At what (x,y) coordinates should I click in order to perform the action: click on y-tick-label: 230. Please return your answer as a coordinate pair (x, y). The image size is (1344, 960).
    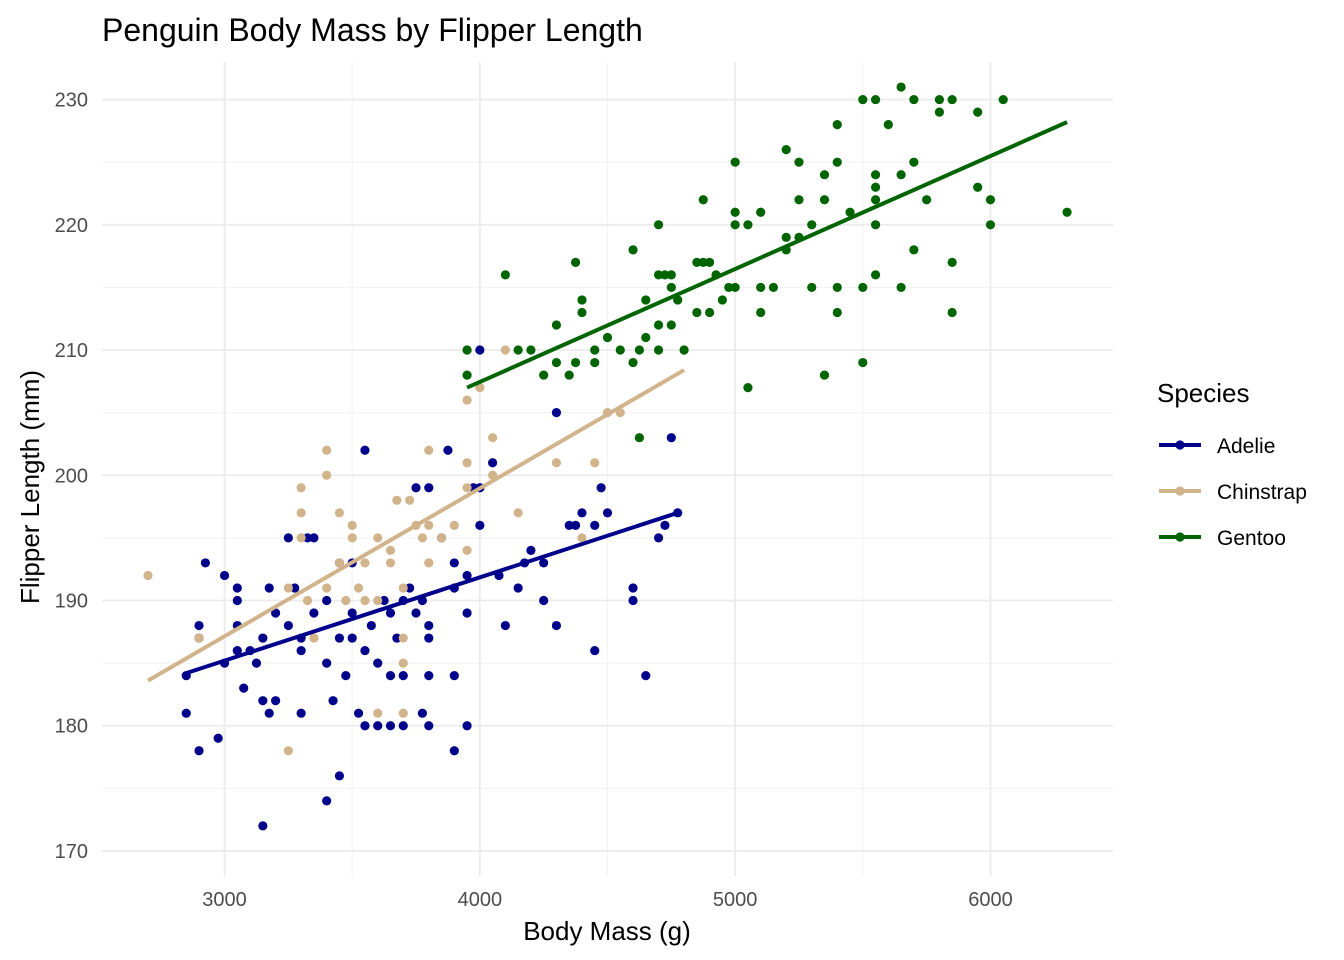
    Looking at the image, I should click on (71, 101).